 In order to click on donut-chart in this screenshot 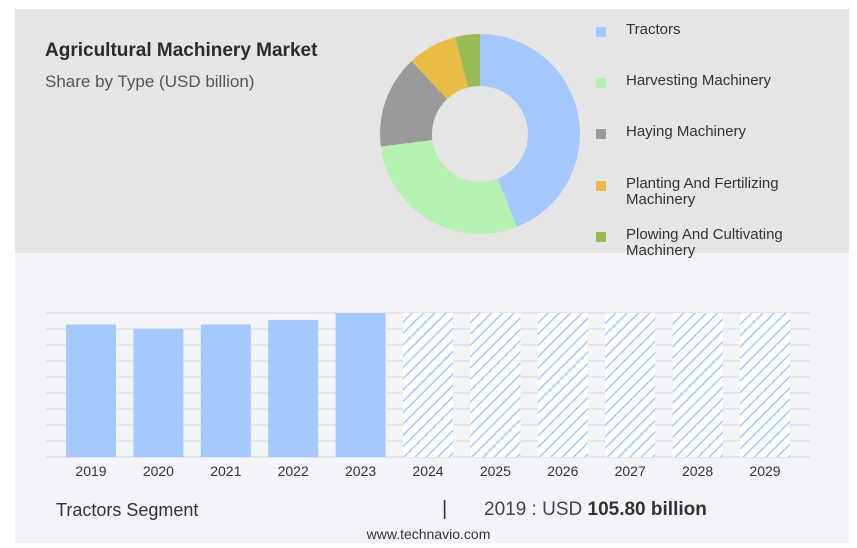, I will do `click(480, 134)`.